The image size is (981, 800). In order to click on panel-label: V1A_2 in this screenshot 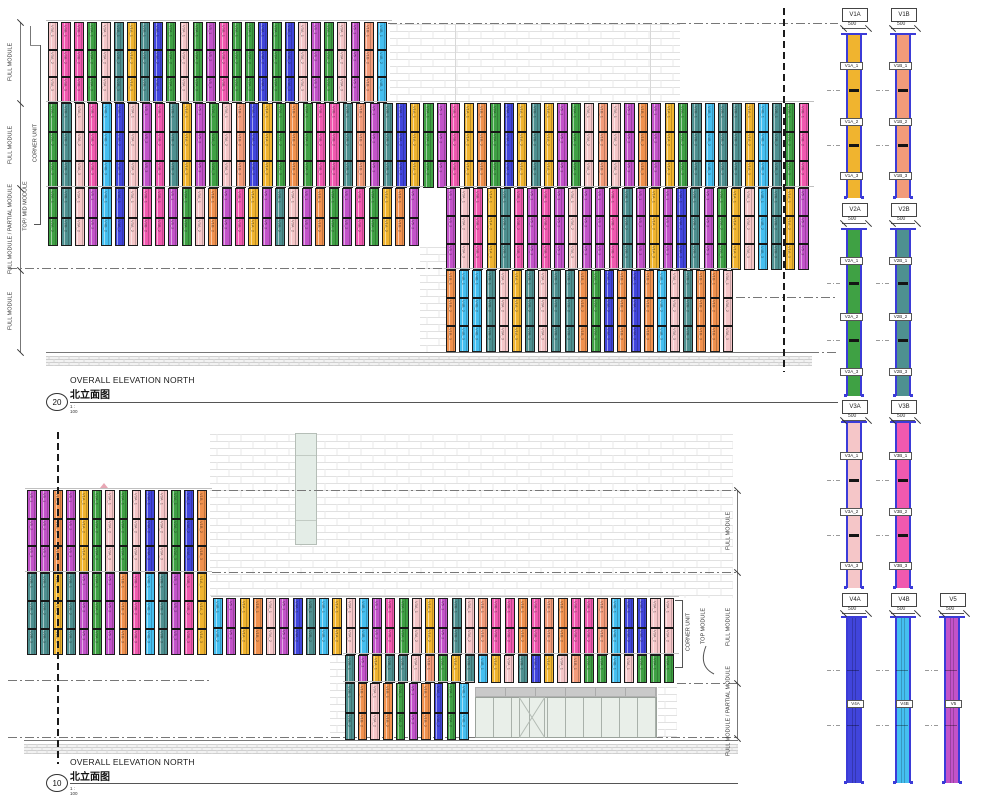, I will do `click(201, 609)`.